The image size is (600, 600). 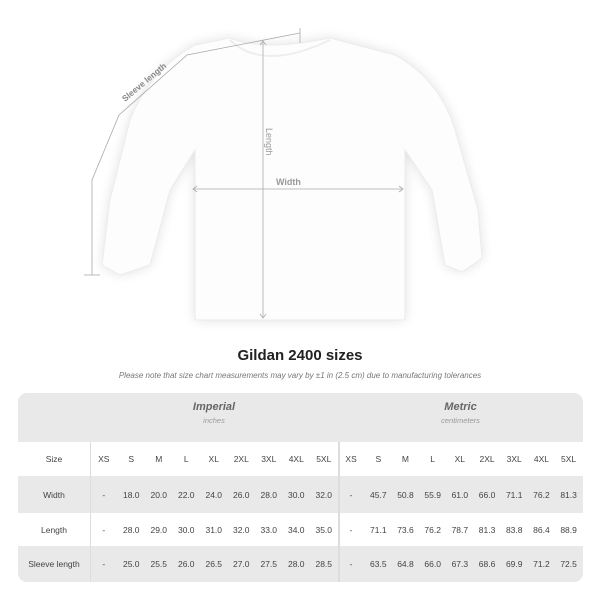 What do you see at coordinates (460, 459) in the screenshot?
I see `metric-size-header: XL` at bounding box center [460, 459].